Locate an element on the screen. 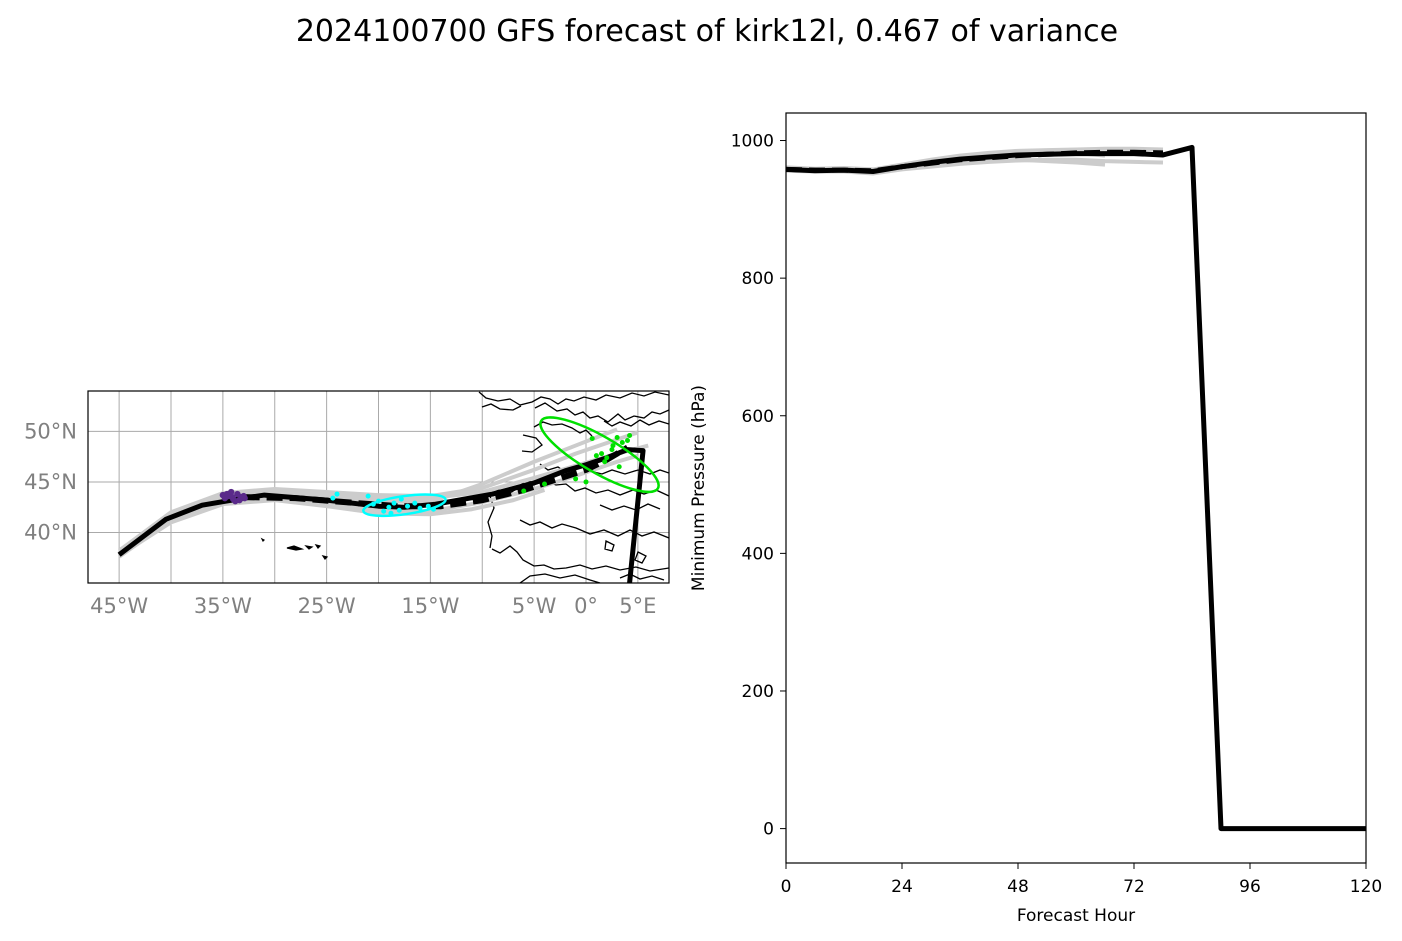  x-tick-label-2: 48 is located at coordinates (1018, 887).